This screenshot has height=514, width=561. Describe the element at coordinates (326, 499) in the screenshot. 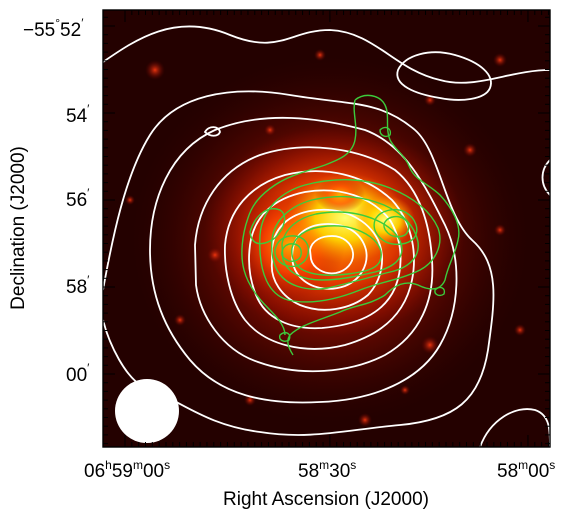

I see `x-axis-title: Right Ascension (J2000)` at that location.